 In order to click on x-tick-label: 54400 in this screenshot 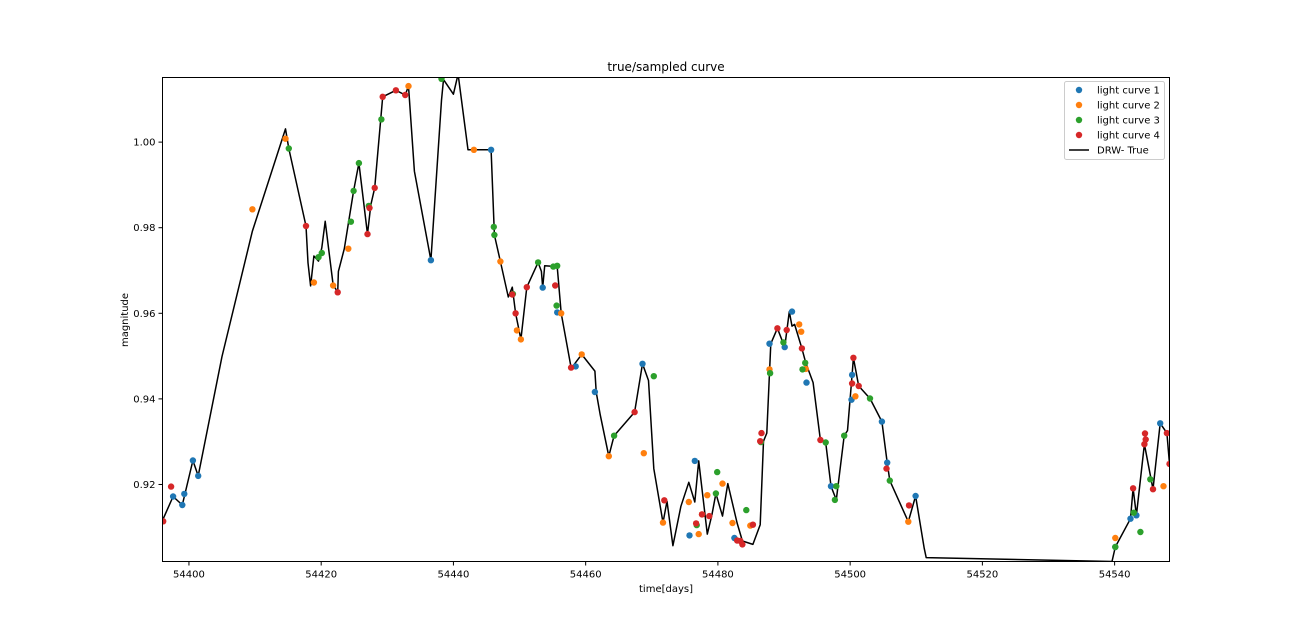, I will do `click(189, 575)`.